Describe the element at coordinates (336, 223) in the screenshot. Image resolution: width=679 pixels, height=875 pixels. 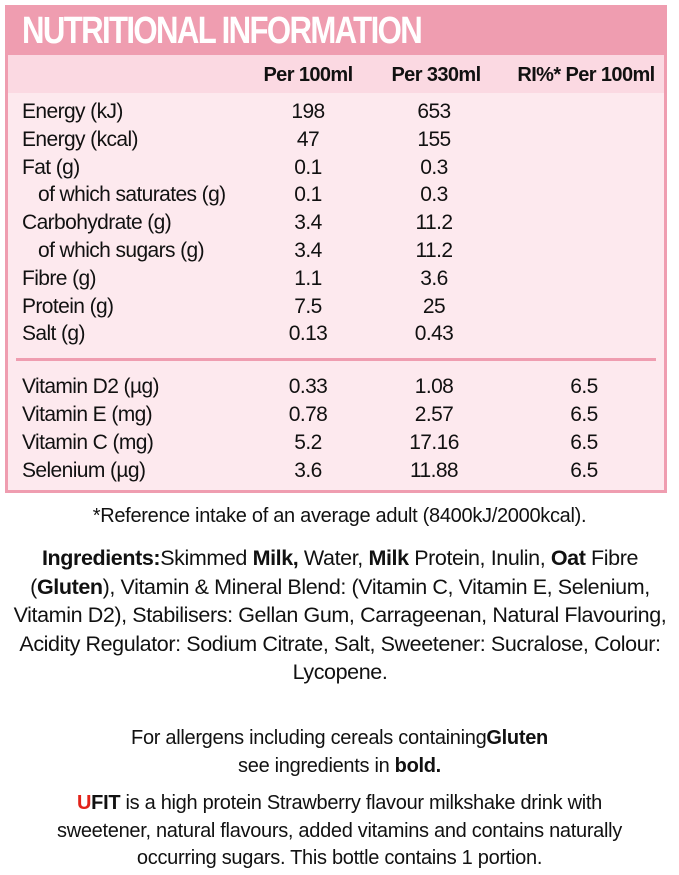
I see `table-row: Carbohydrate (g) 3.4 11.2` at that location.